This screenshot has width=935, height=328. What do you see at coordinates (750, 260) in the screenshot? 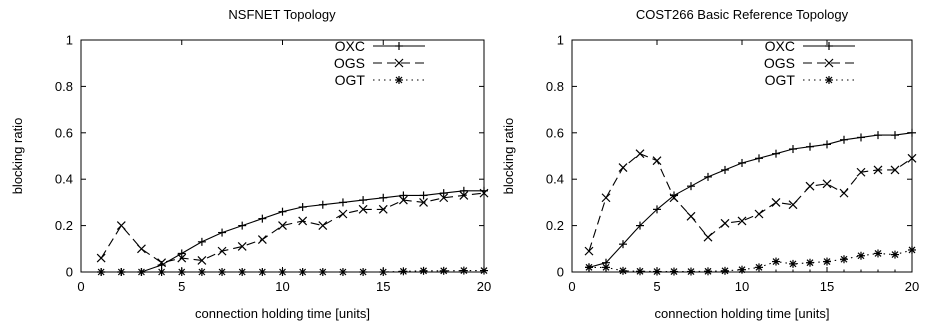
I see `series-ogt` at bounding box center [750, 260].